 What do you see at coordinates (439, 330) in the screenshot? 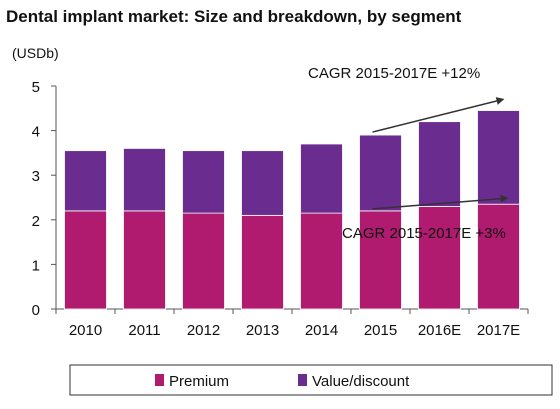
I see `x-tick-label: 2016E` at bounding box center [439, 330].